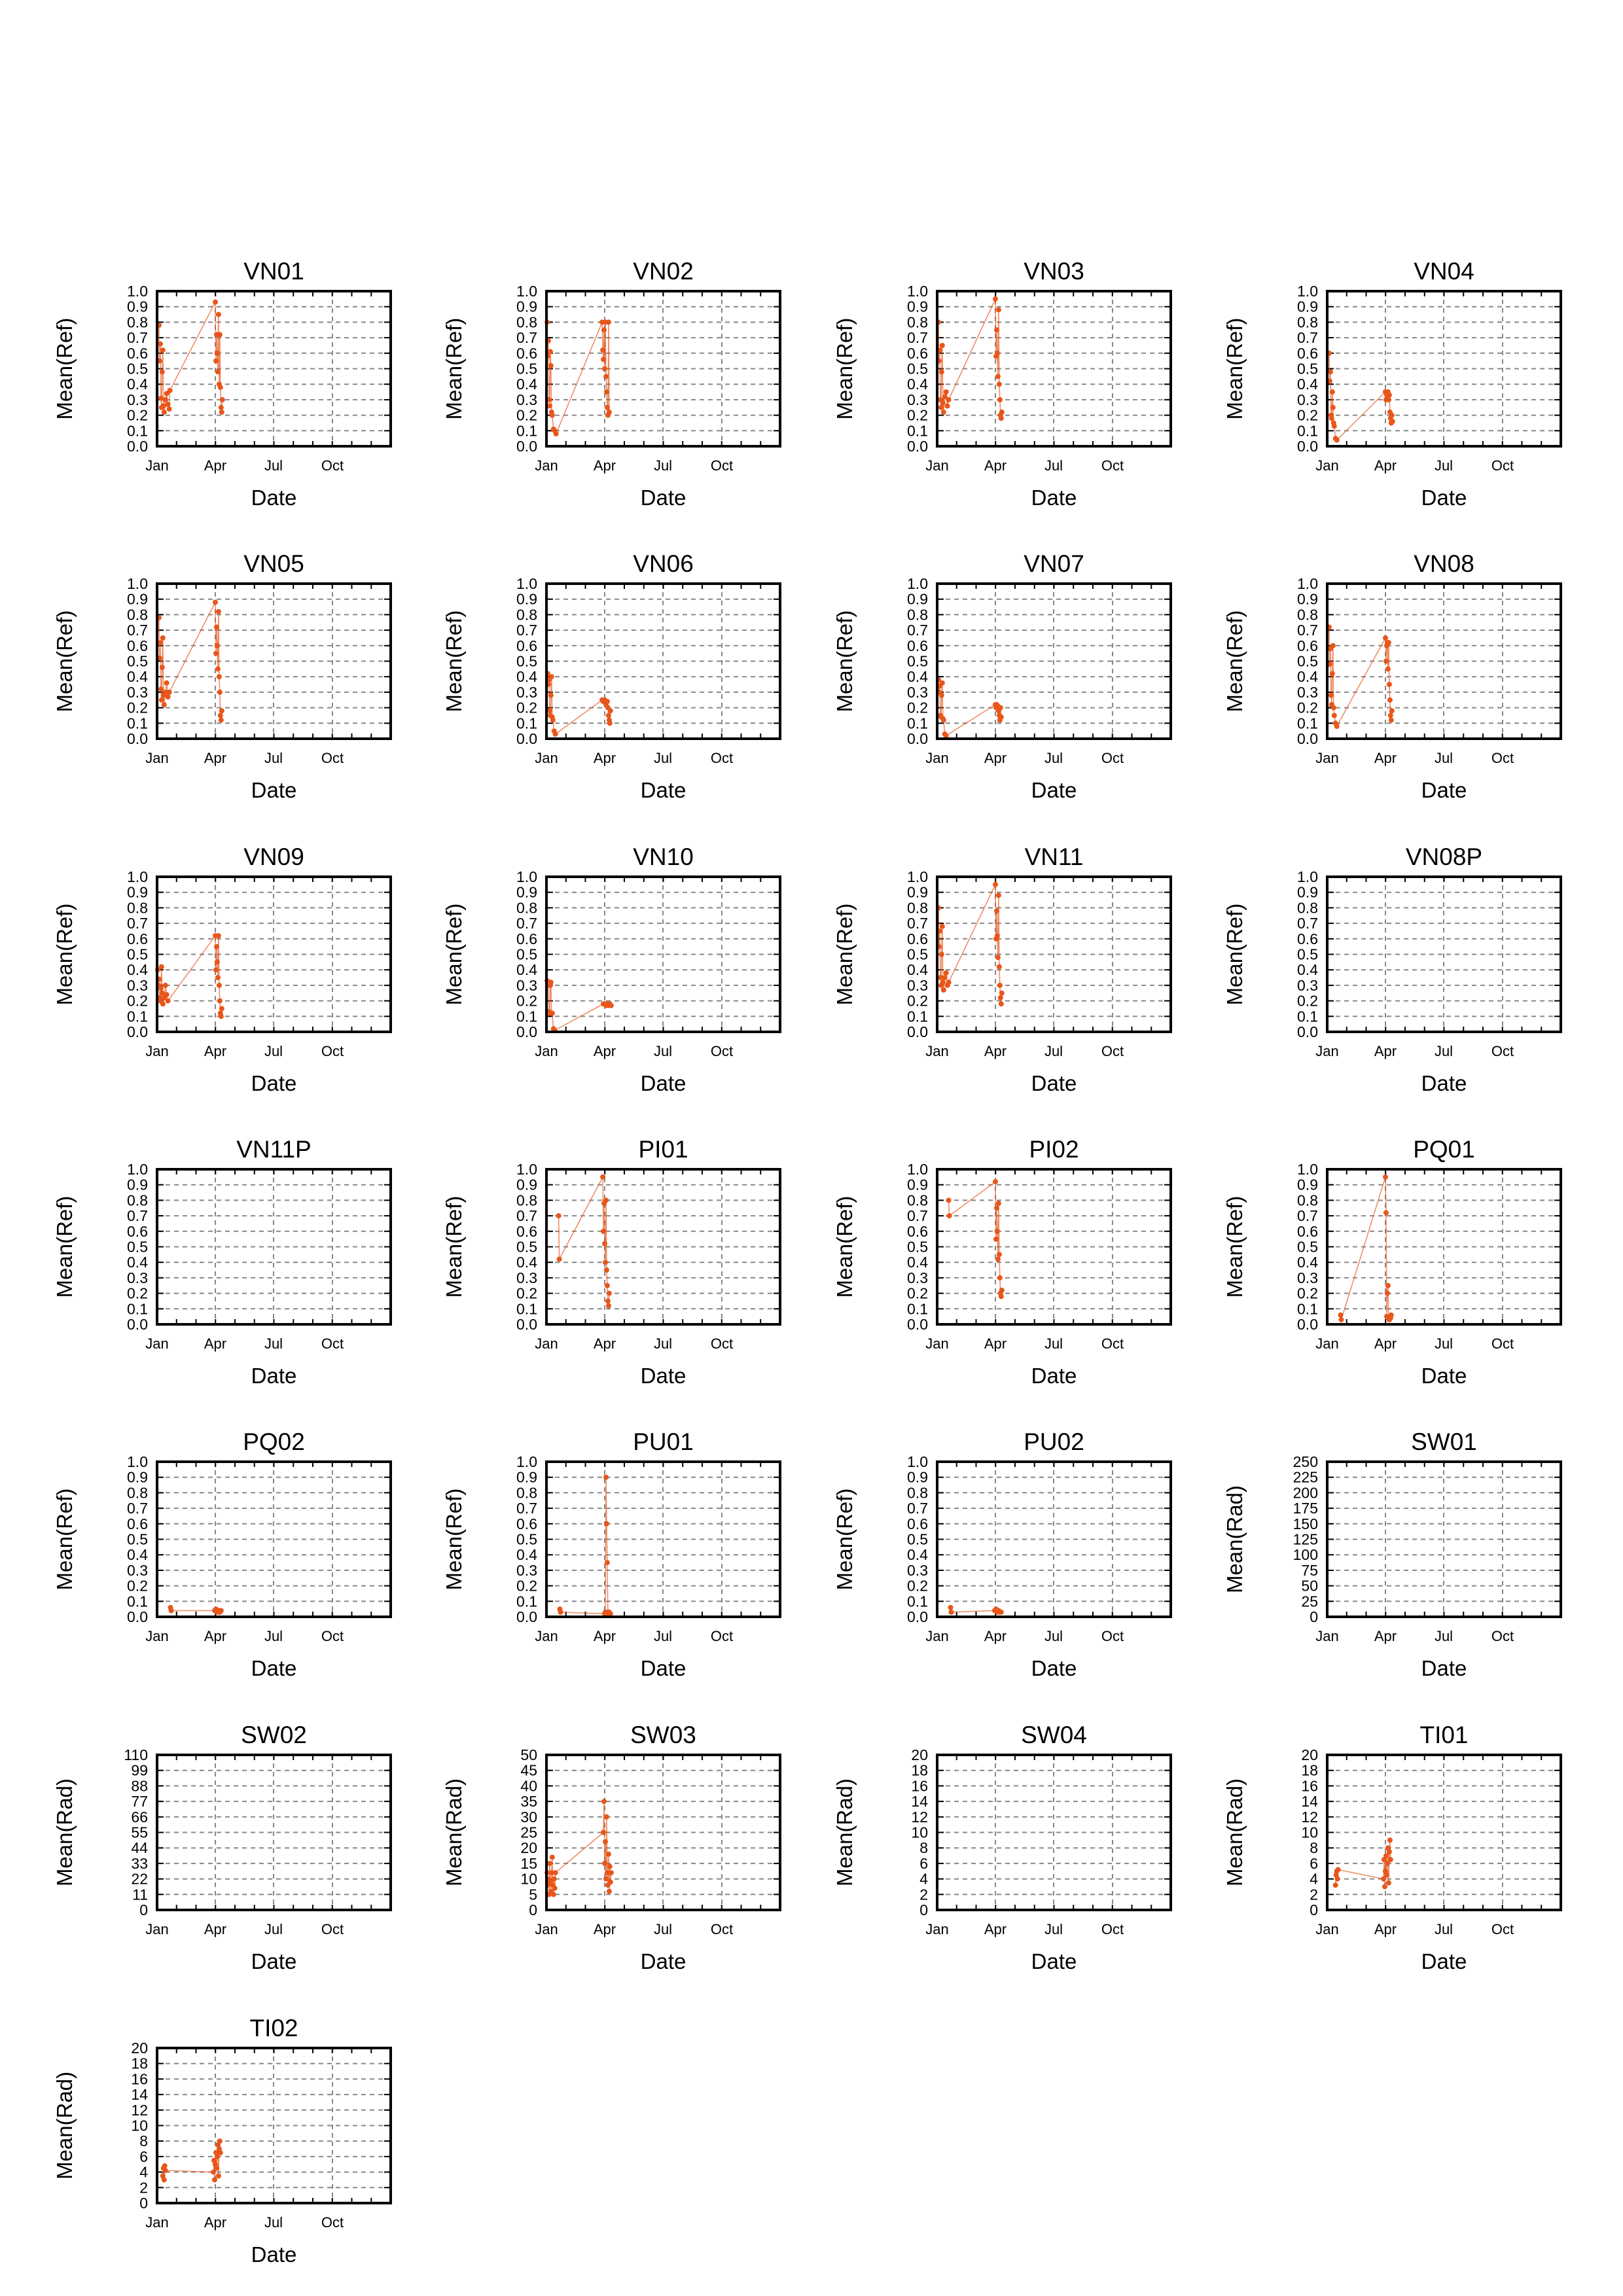  Describe the element at coordinates (528, 1801) in the screenshot. I see `y-tick-label: 35` at that location.